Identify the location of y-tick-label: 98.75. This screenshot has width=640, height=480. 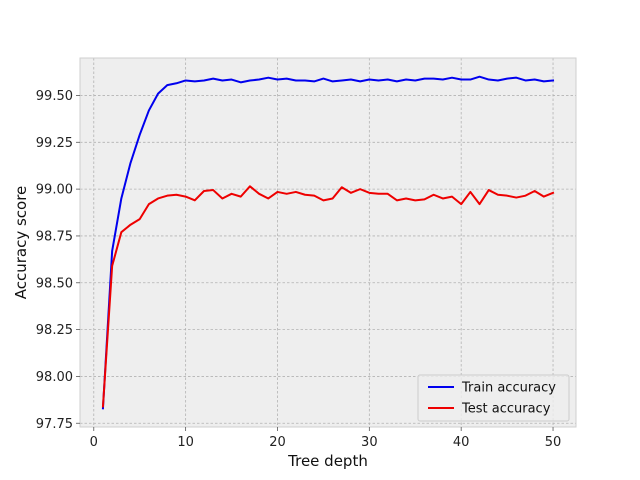
(54, 236).